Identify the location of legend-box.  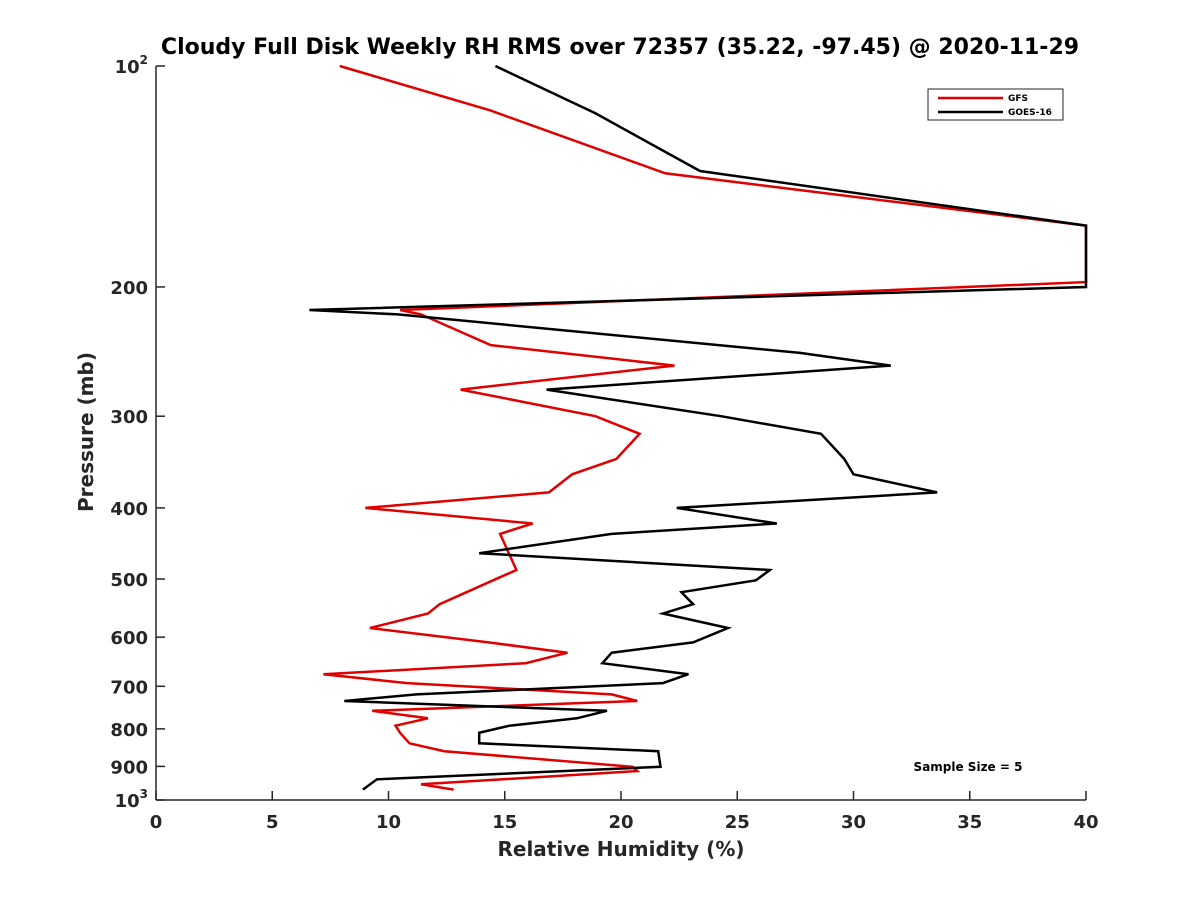
(995, 104).